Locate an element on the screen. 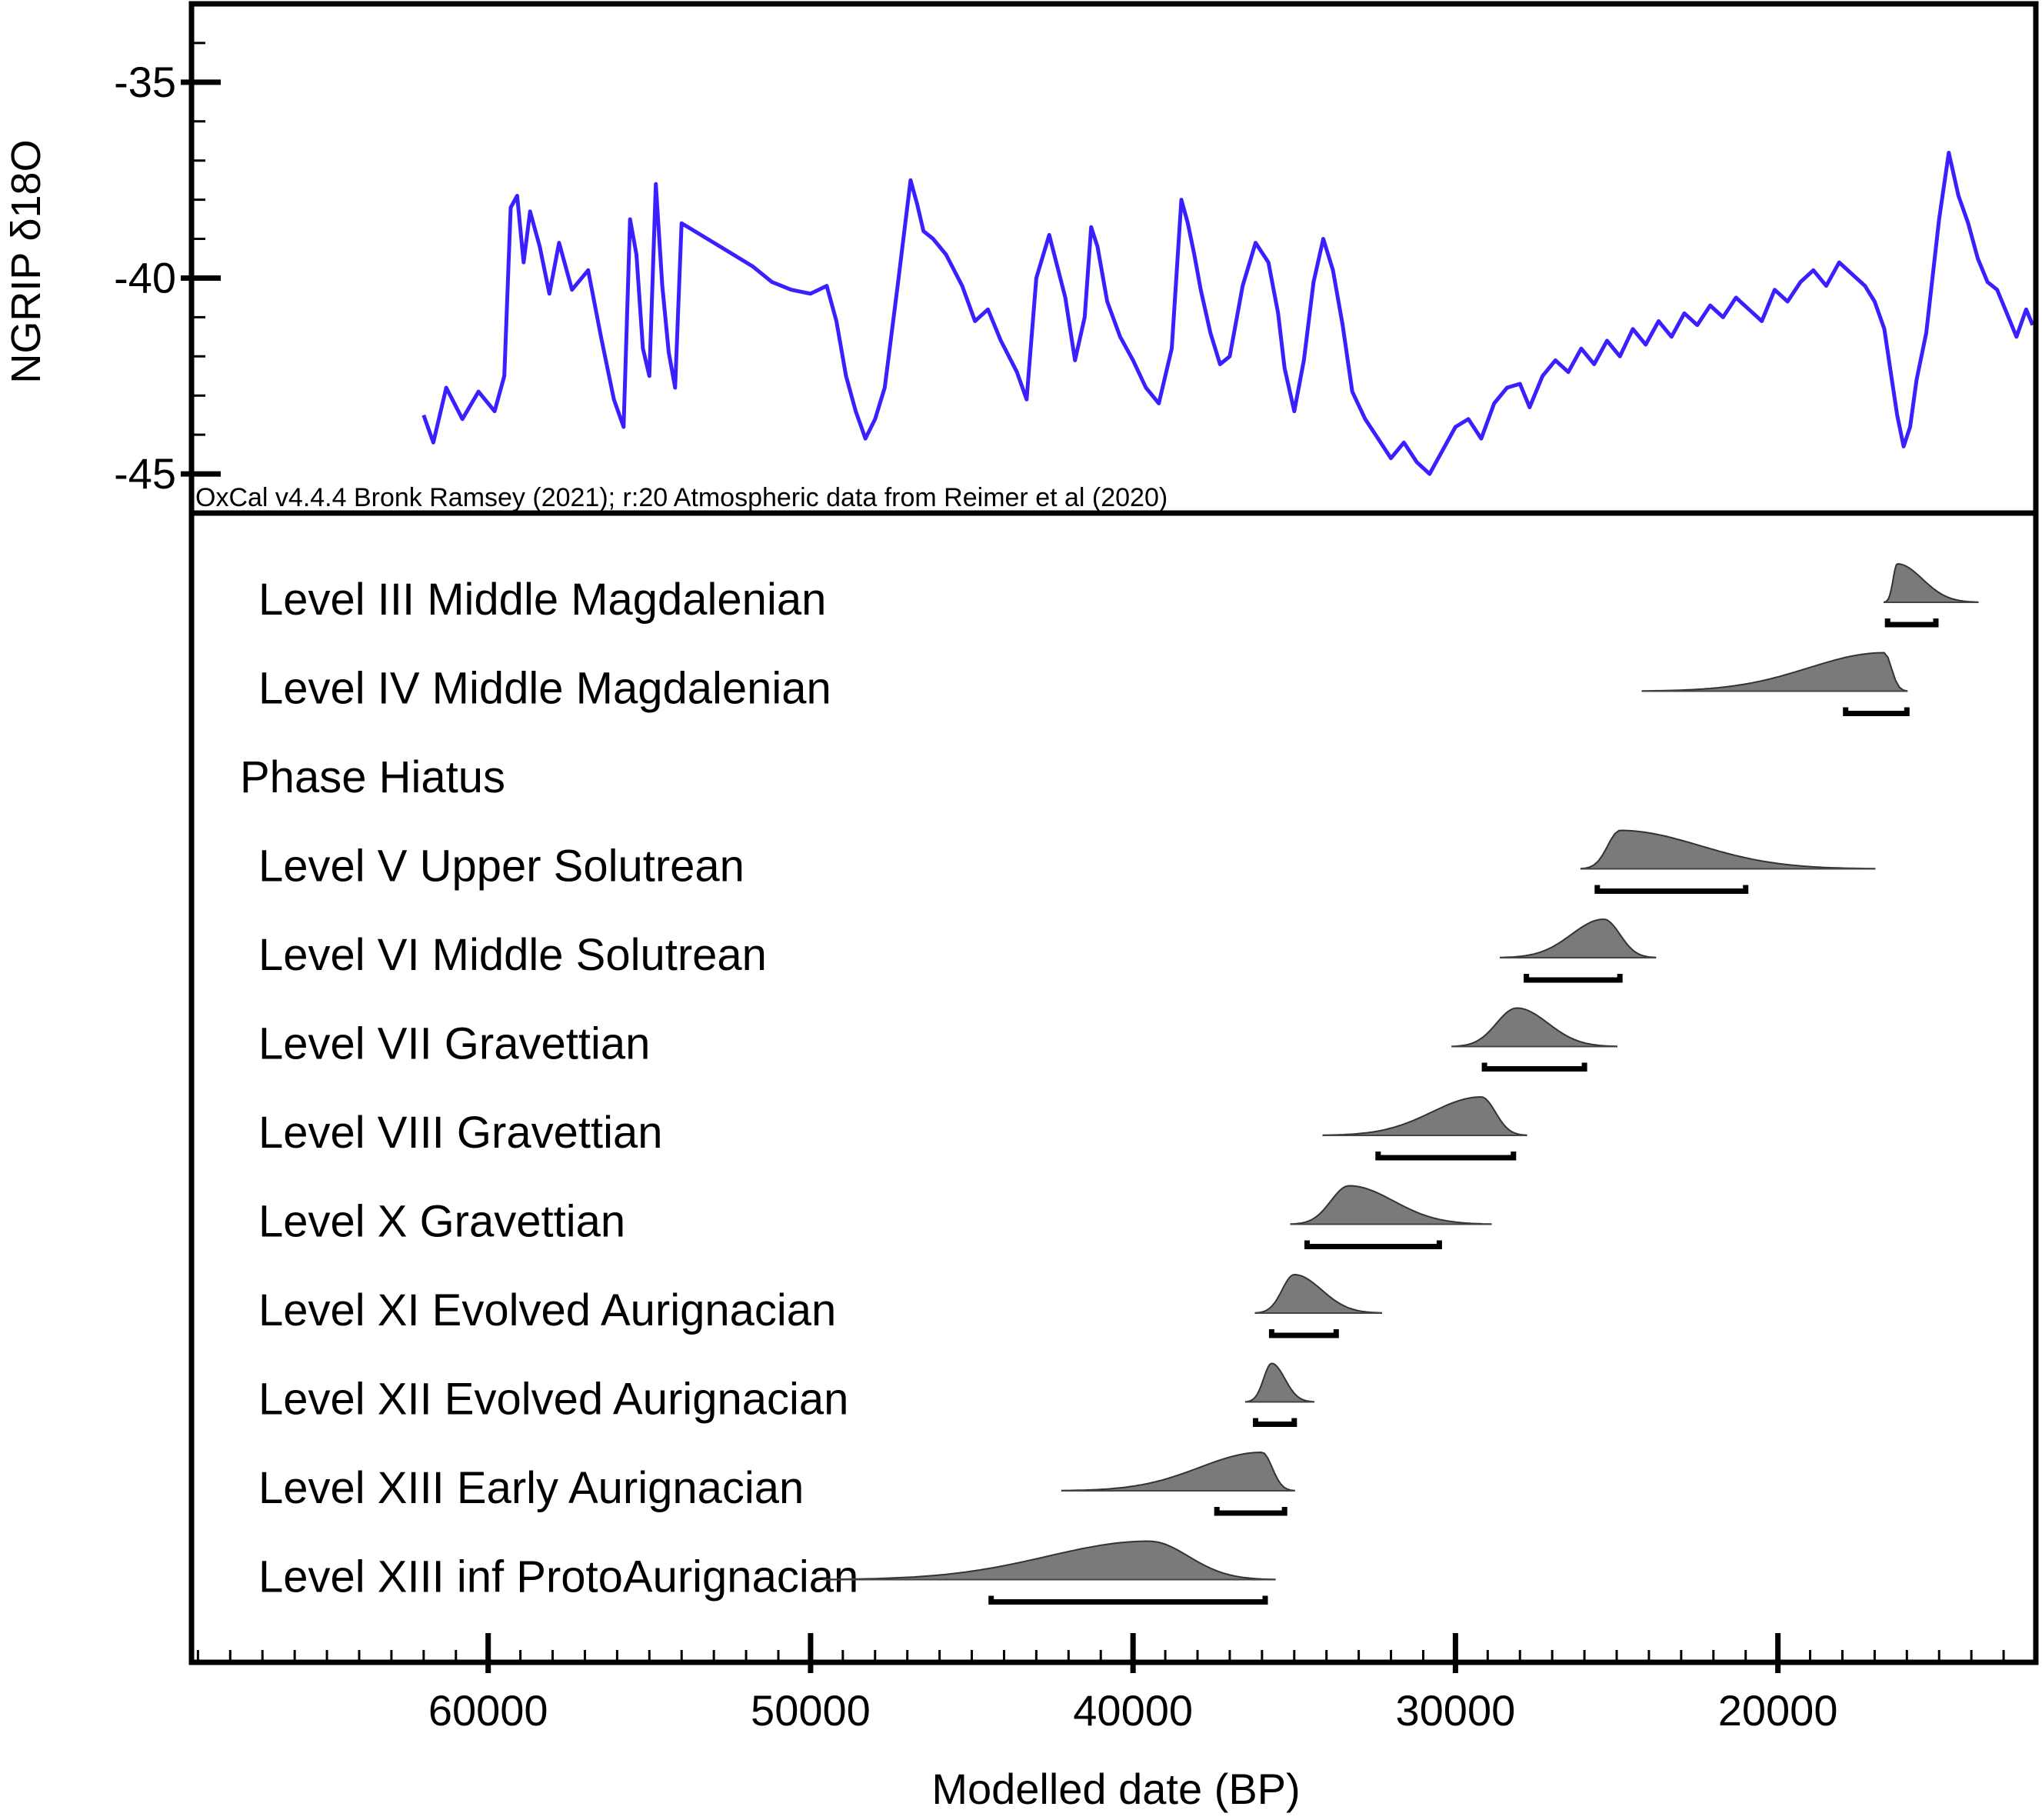 The width and height of the screenshot is (2042, 1820). y-tick-label: -35 is located at coordinates (145, 82).